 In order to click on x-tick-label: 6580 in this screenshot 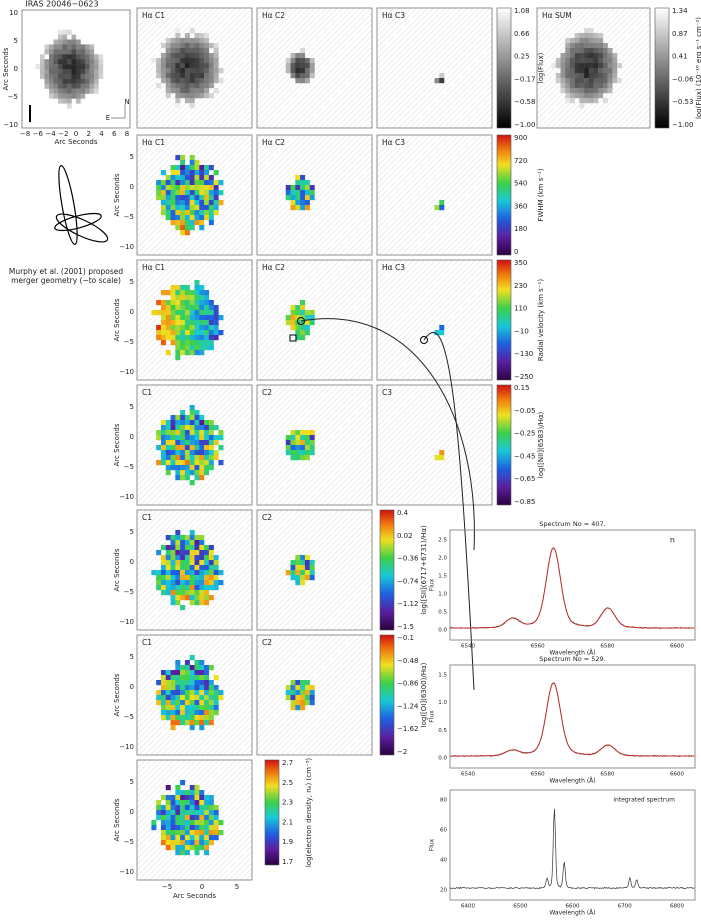, I will do `click(607, 647)`.